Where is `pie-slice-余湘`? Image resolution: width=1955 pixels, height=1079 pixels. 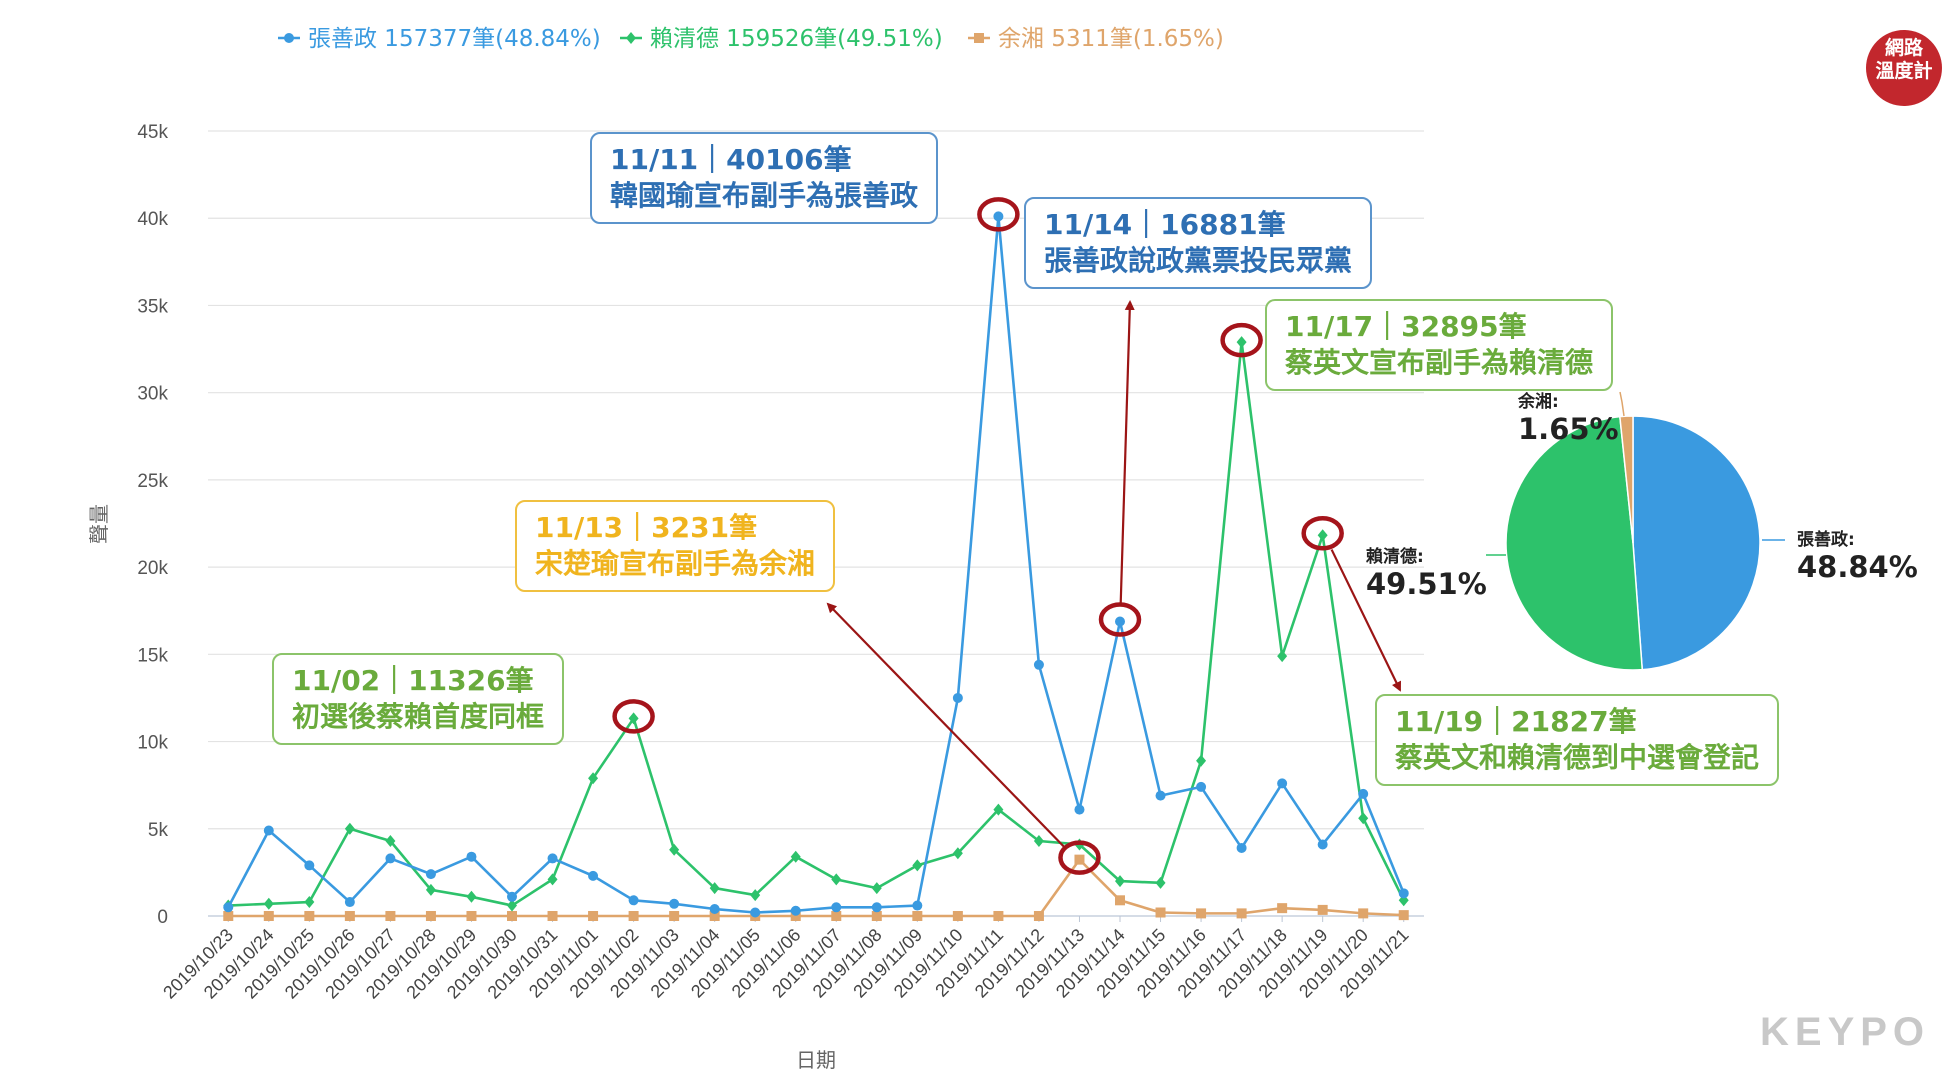 pie-slice-余湘 is located at coordinates (1626, 479).